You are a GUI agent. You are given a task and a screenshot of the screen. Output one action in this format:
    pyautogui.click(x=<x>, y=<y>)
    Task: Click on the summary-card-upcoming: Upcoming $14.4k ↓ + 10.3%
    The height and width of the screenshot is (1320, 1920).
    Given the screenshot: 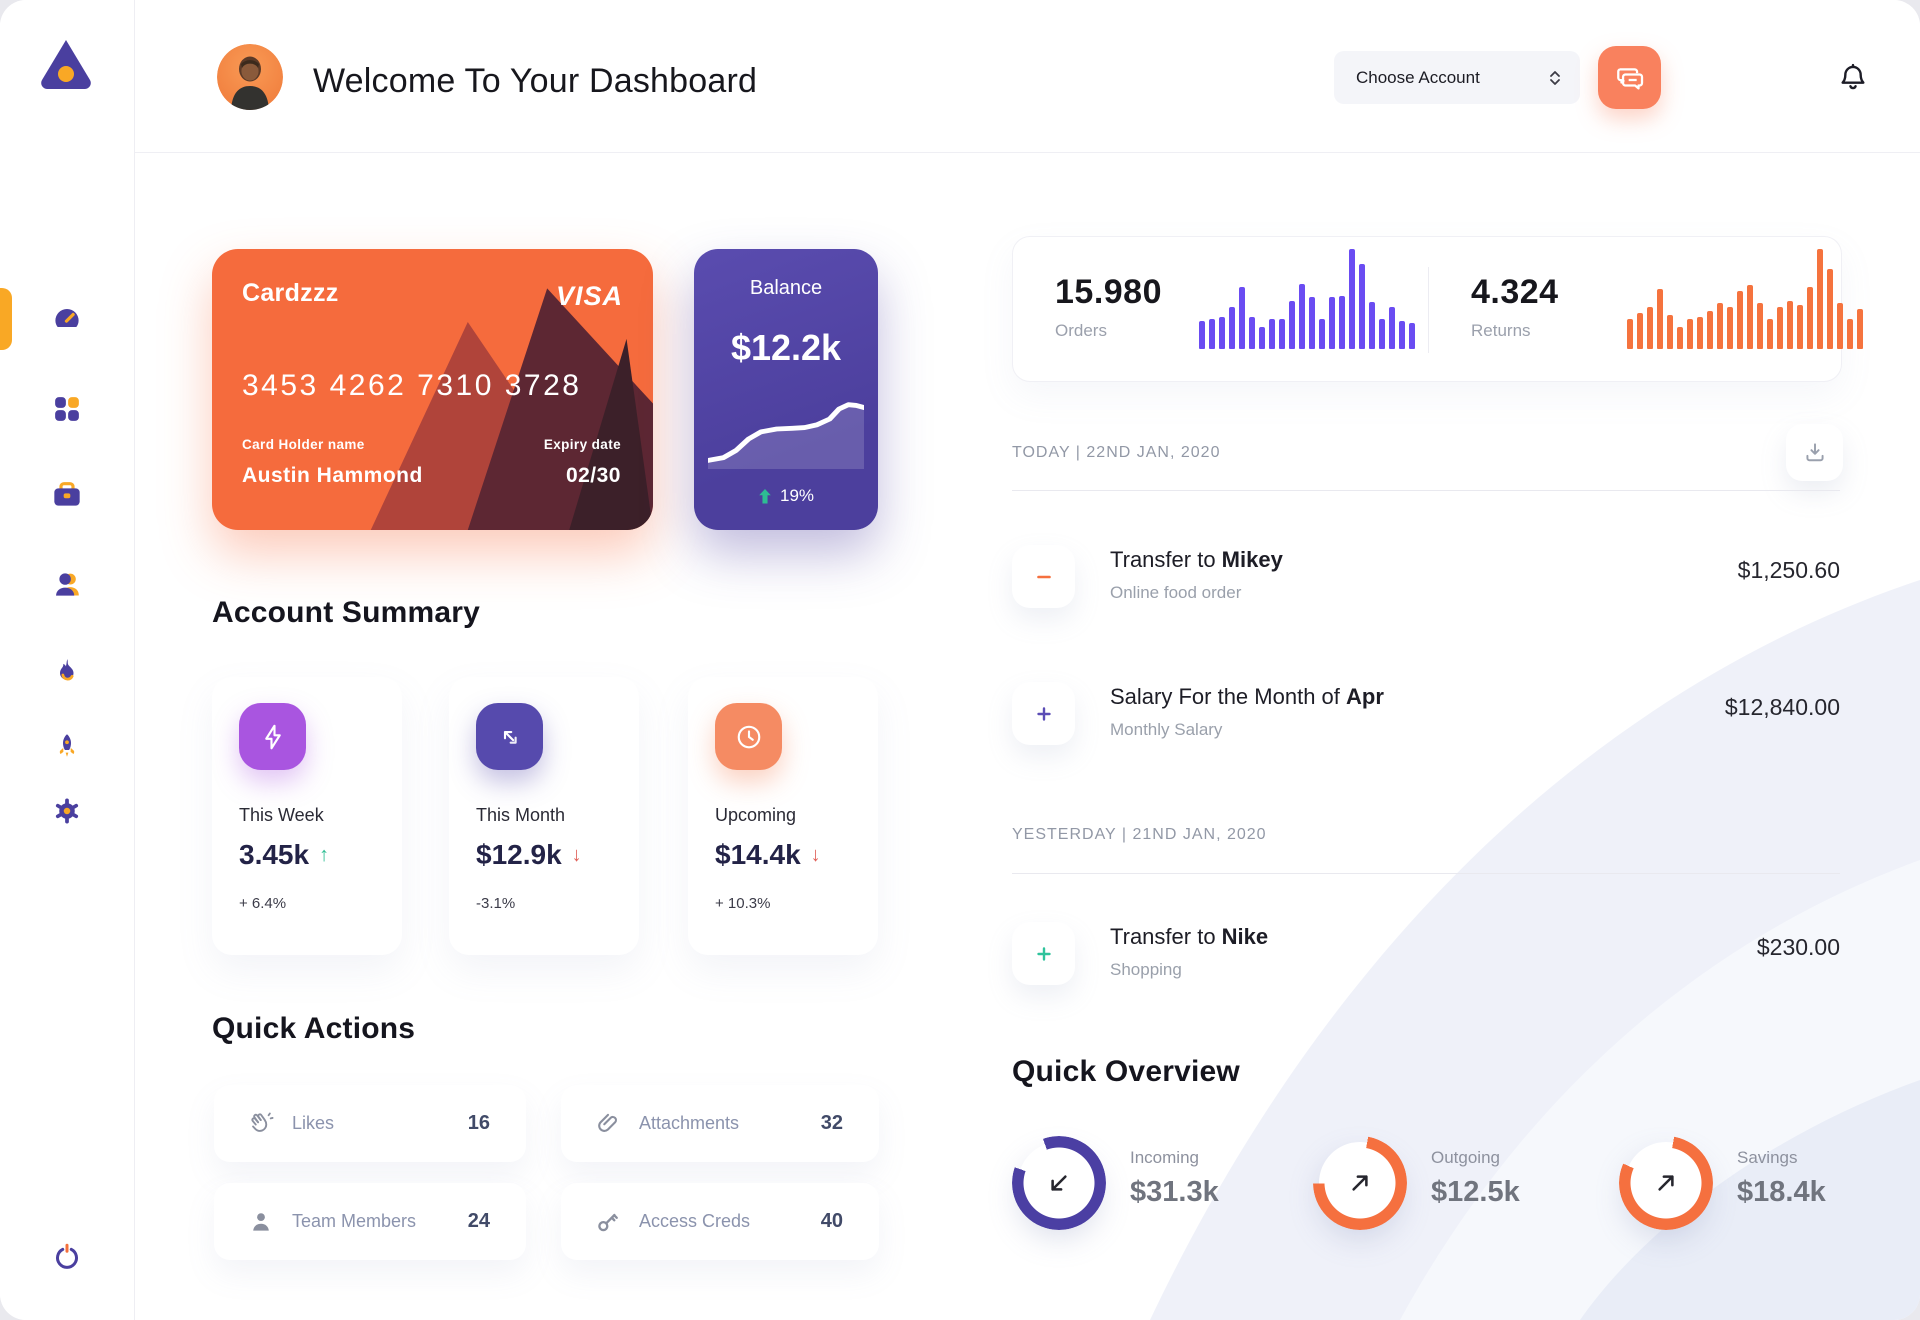 What is the action you would take?
    pyautogui.click(x=783, y=816)
    